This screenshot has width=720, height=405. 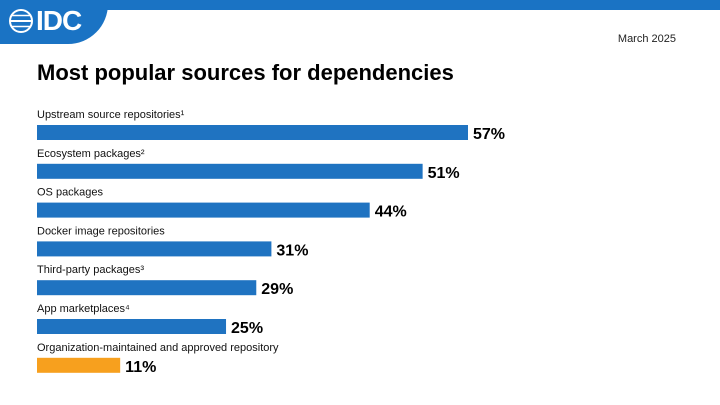 What do you see at coordinates (91, 154) in the screenshot?
I see `category-label: Ecosystem packages²` at bounding box center [91, 154].